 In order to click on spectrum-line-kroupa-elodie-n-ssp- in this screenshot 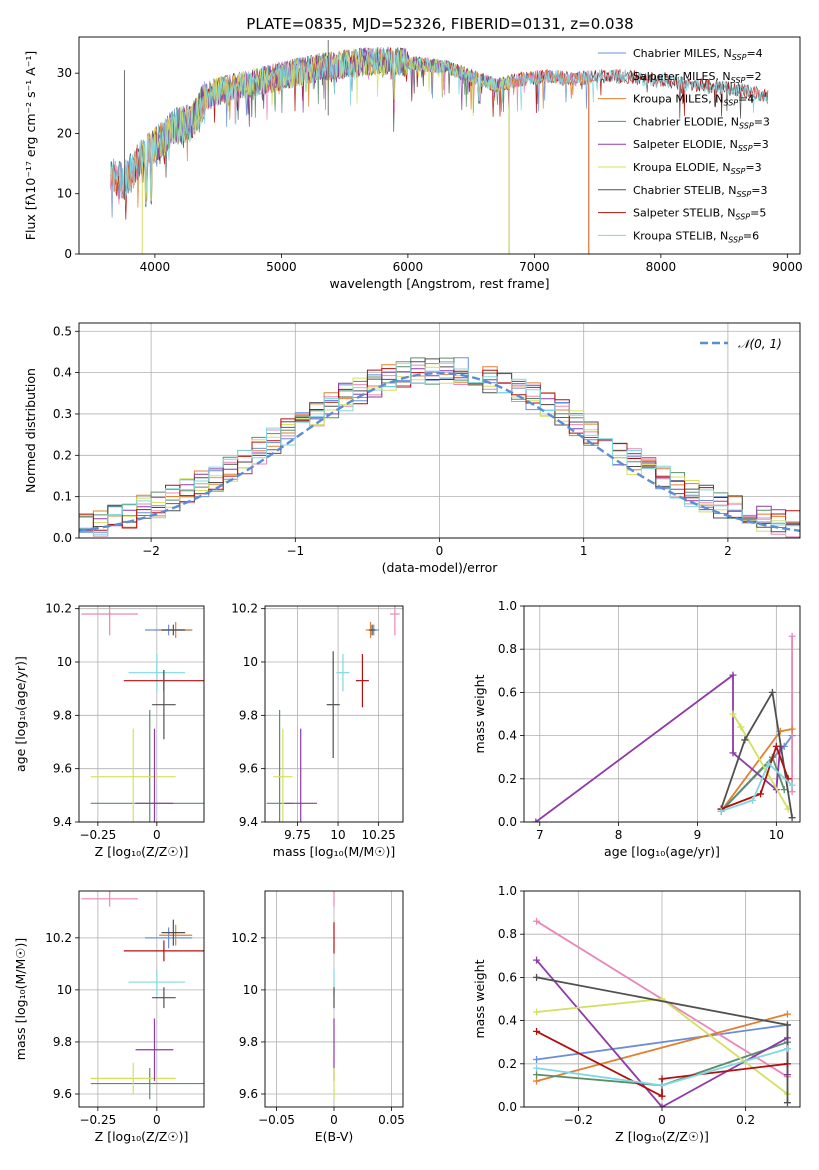, I will do `click(326, 125)`.